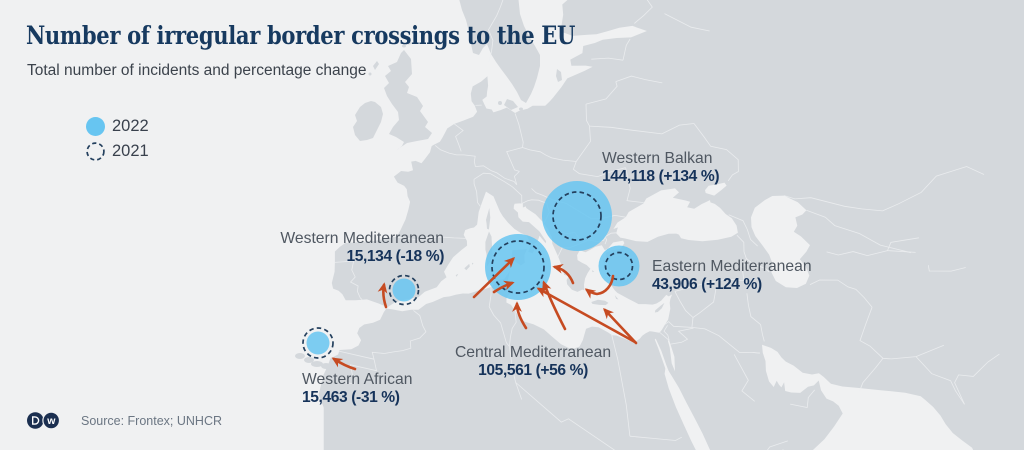 This screenshot has width=1024, height=450. Describe the element at coordinates (344, 364) in the screenshot. I see `arrow-west-african` at that location.